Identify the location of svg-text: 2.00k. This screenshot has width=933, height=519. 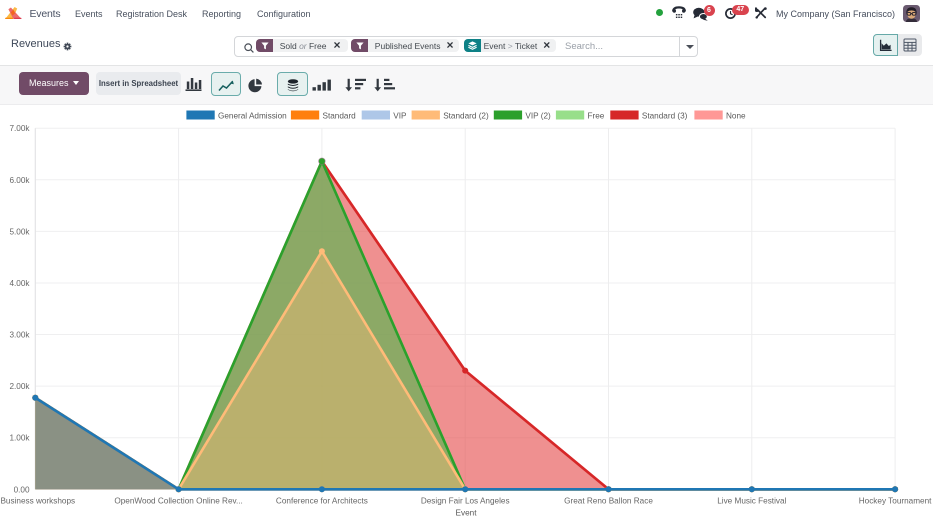
(19, 386).